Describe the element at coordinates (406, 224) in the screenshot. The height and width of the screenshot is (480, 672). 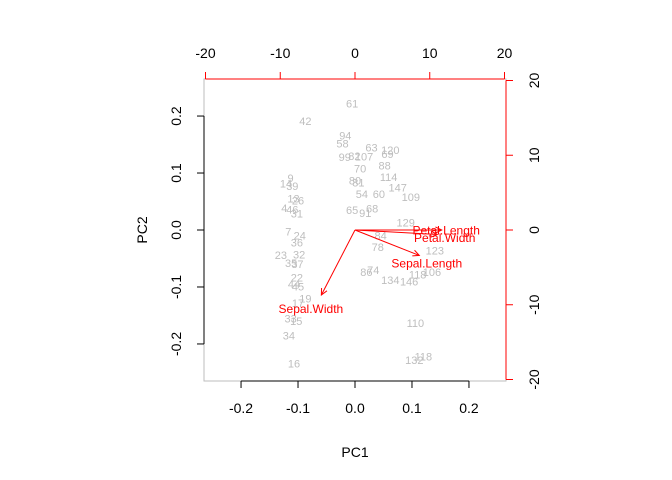
I see `observation-label: 129` at that location.